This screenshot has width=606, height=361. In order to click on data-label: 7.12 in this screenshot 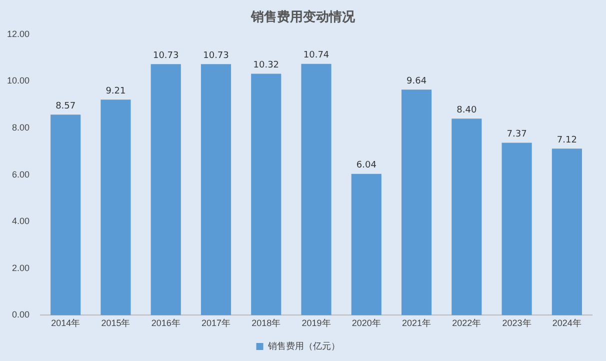, I will do `click(566, 140)`.